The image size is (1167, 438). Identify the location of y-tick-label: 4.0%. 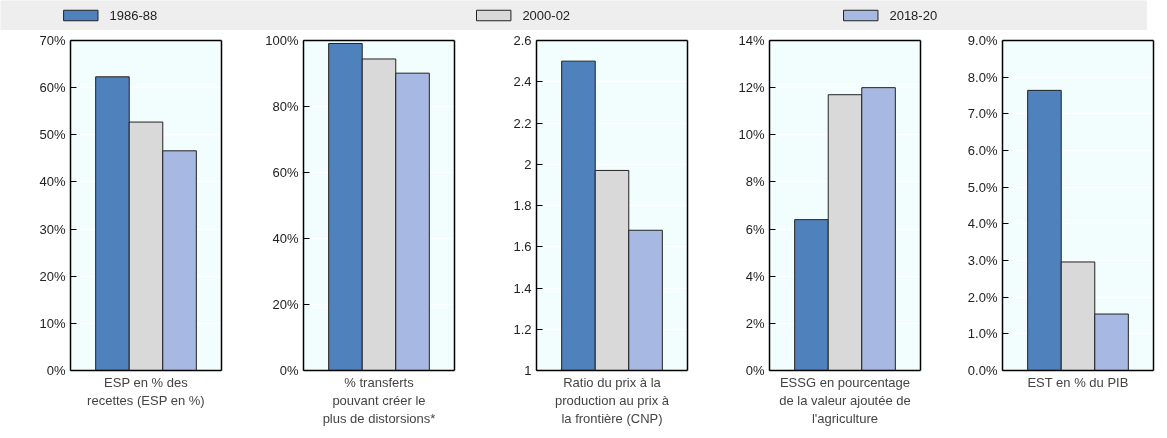
(982, 224).